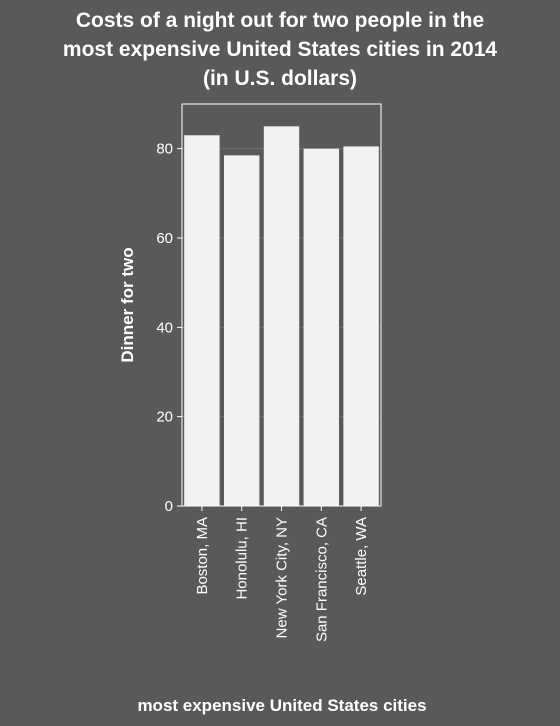 The width and height of the screenshot is (560, 726). What do you see at coordinates (127, 304) in the screenshot?
I see `y-axis-title: Dinner for two` at bounding box center [127, 304].